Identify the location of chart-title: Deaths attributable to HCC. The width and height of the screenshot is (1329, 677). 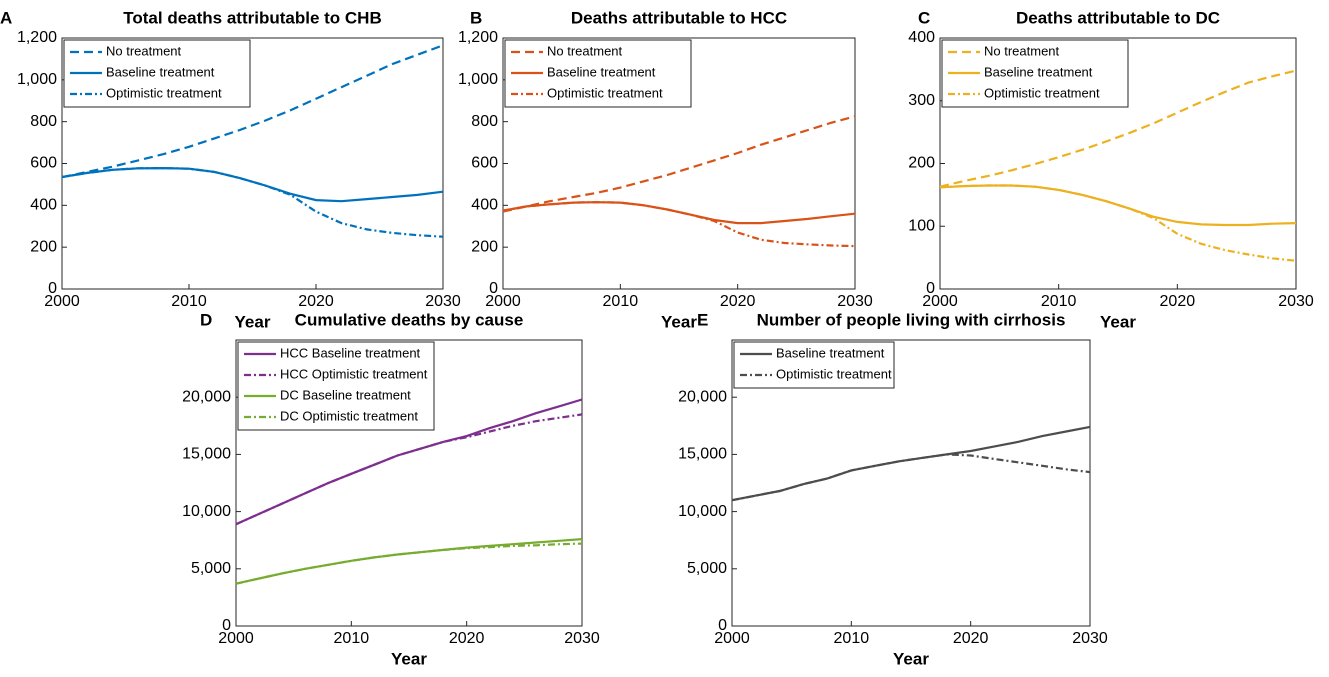
(679, 17).